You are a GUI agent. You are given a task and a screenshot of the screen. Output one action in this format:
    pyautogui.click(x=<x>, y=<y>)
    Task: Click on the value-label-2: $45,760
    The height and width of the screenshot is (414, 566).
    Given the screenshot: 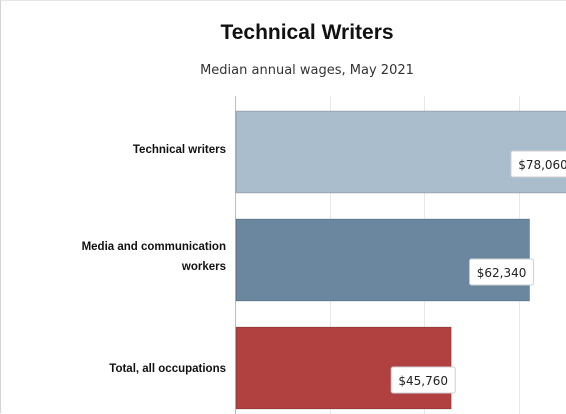 What is the action you would take?
    pyautogui.click(x=423, y=381)
    